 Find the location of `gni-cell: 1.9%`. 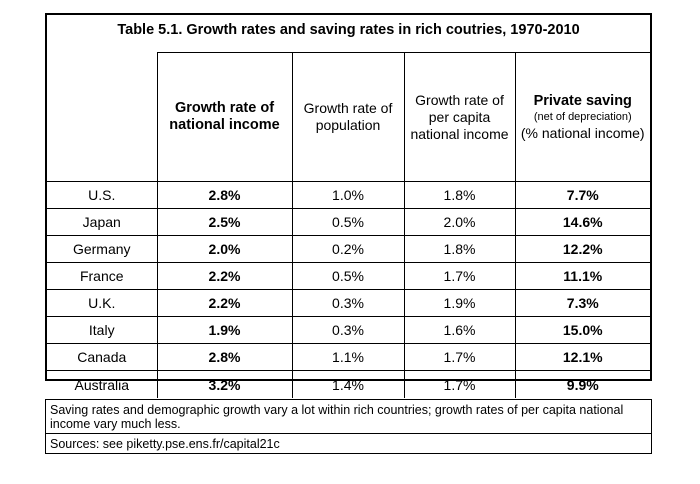

gni-cell: 1.9% is located at coordinates (224, 330).